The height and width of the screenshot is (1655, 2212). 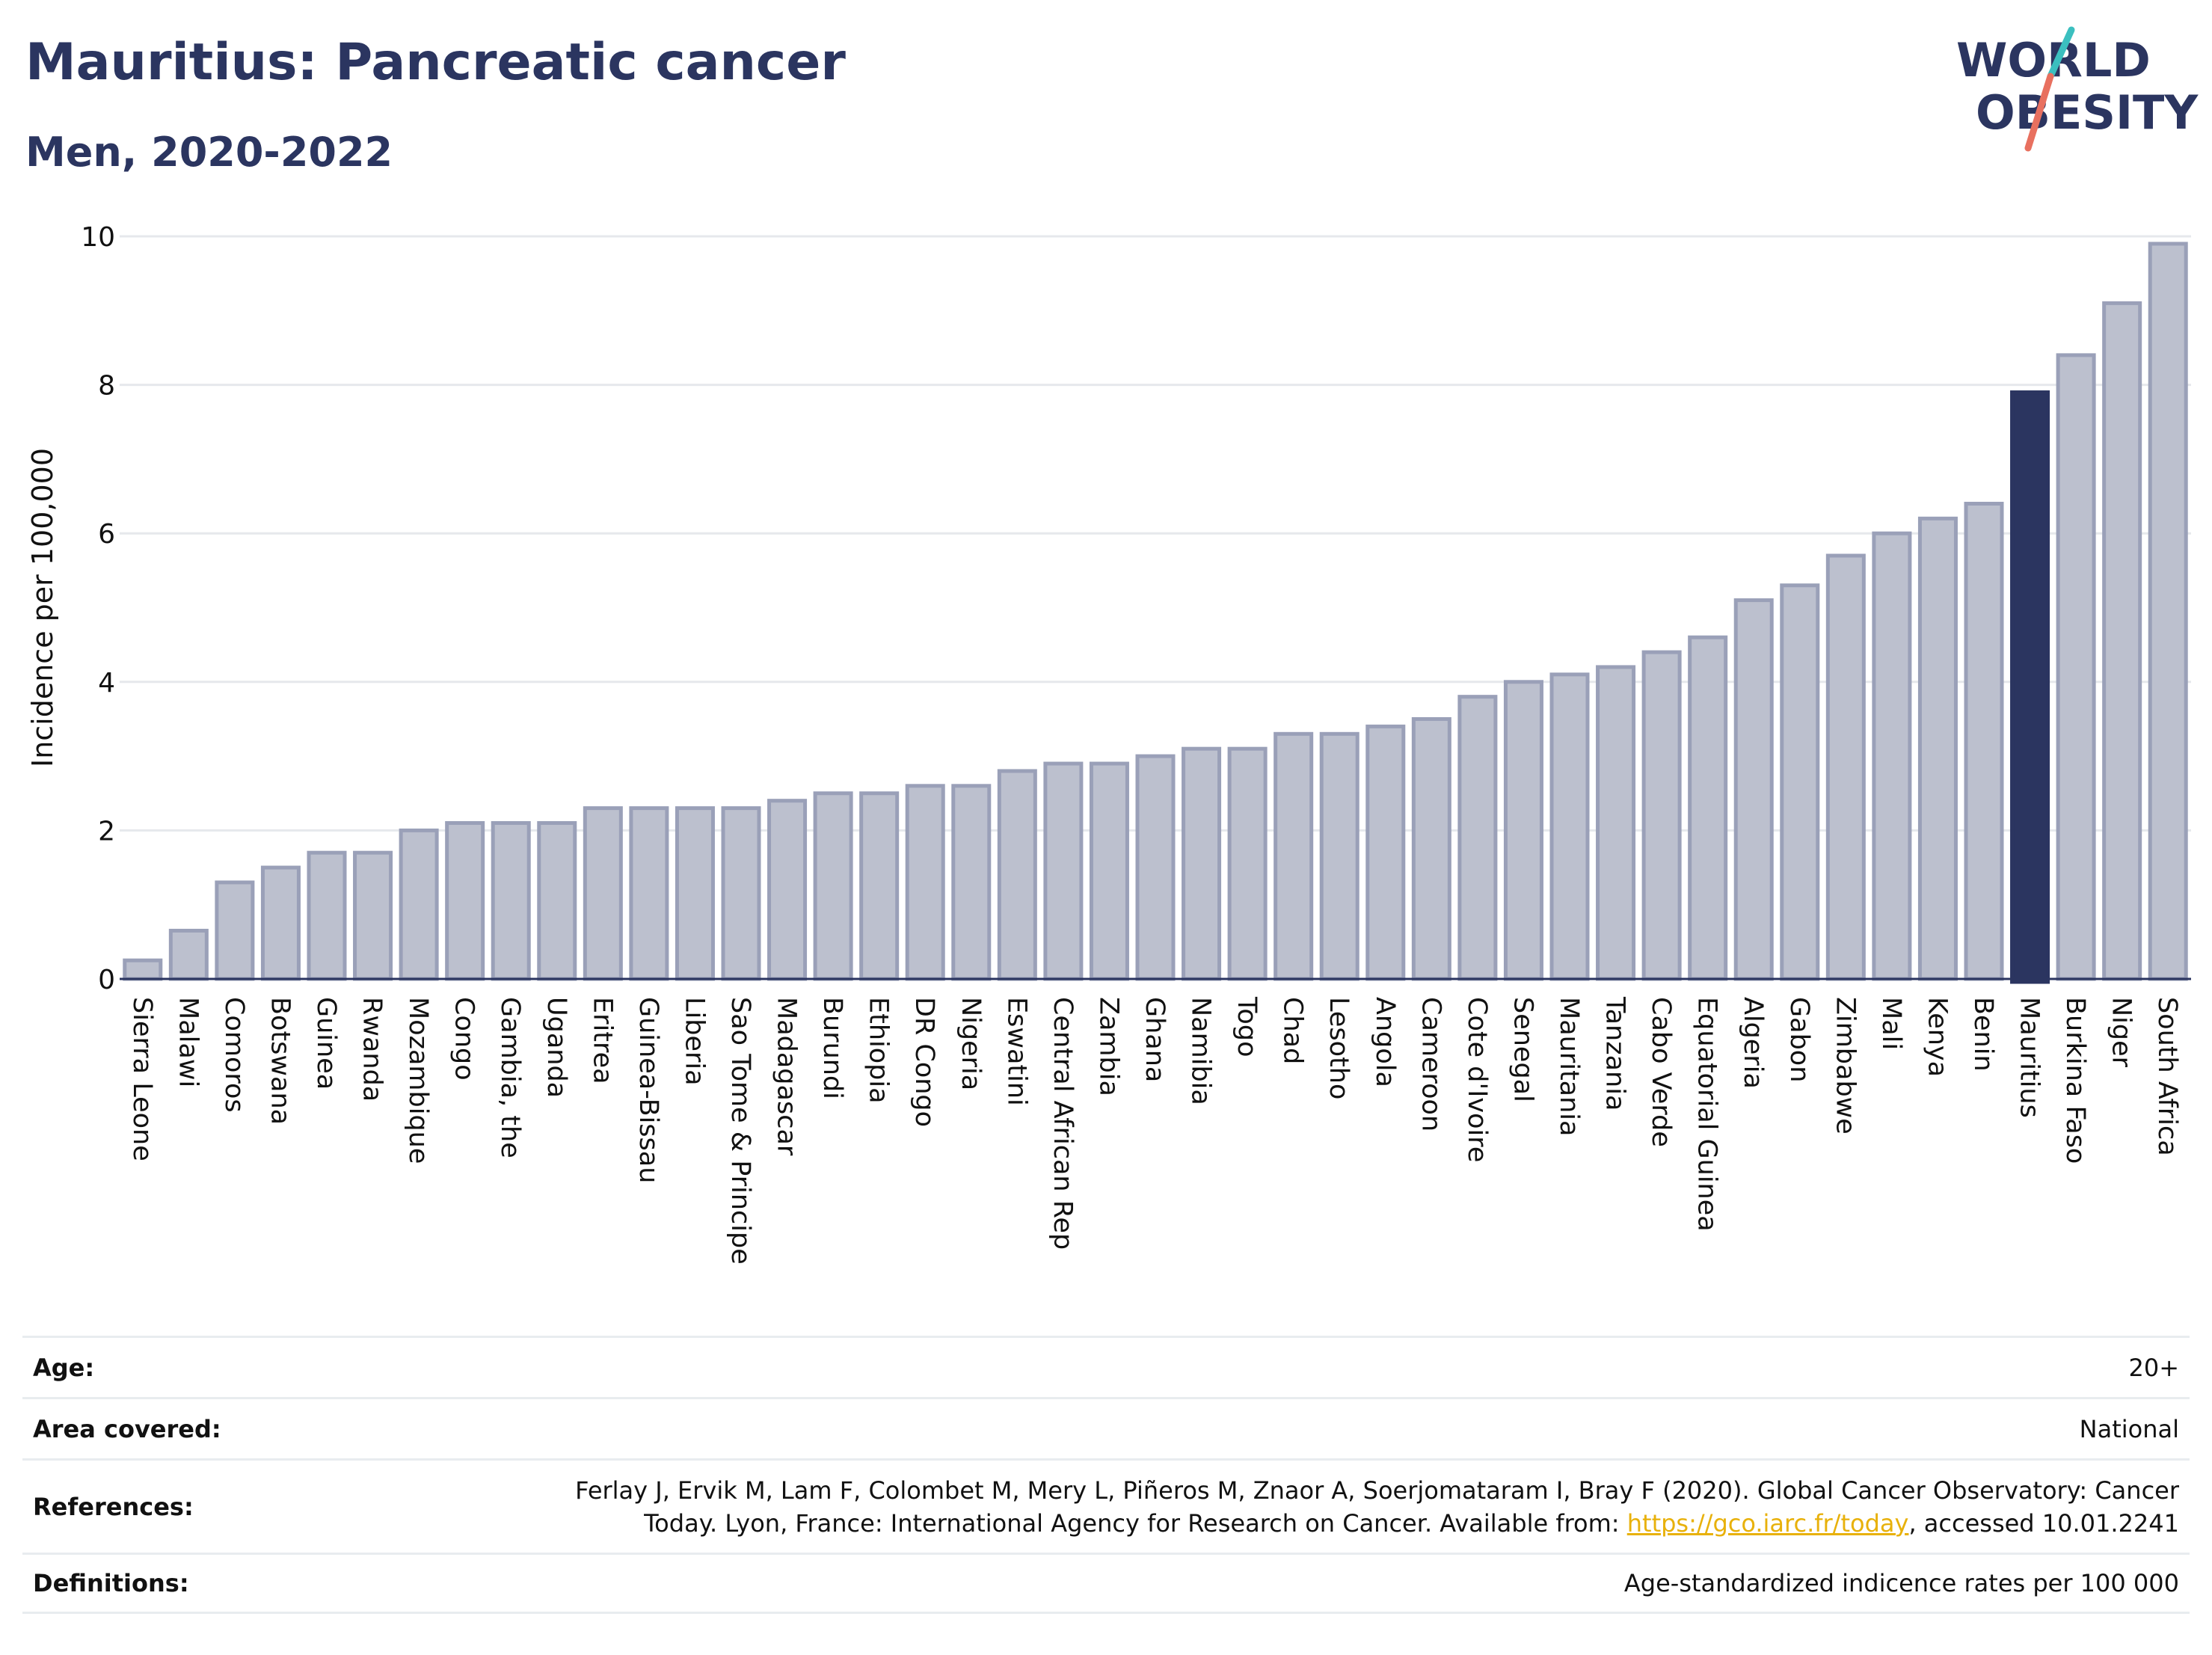 I want to click on references-label: References:, so click(x=113, y=1506).